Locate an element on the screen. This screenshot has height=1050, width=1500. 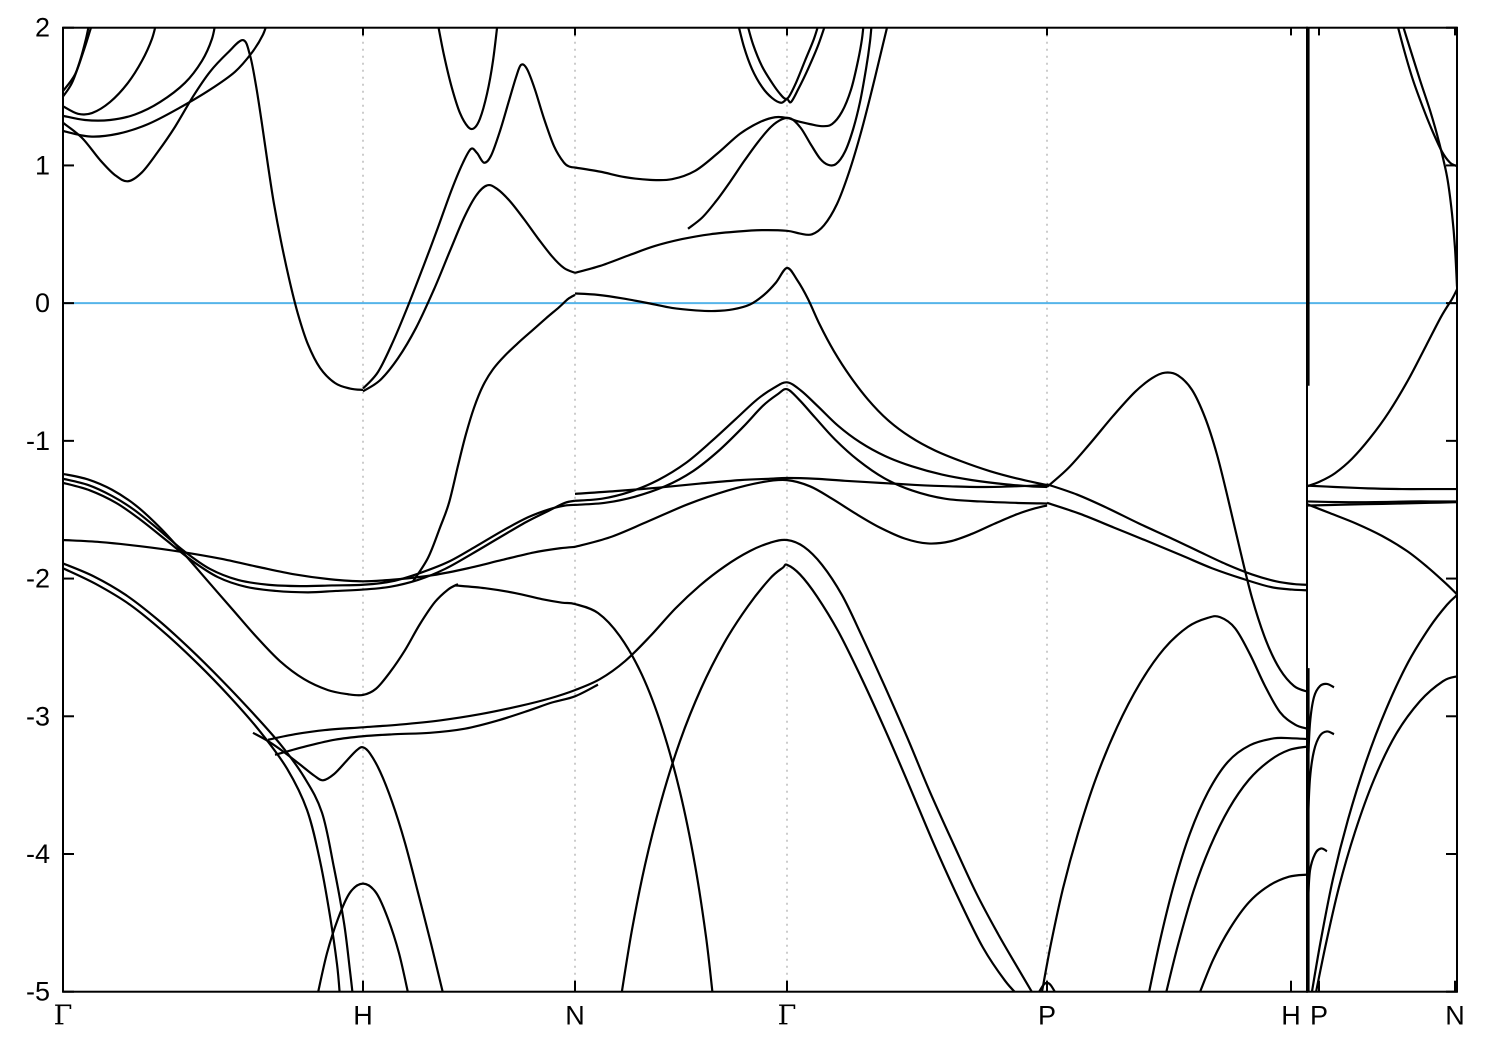
y-tick-label: -4 is located at coordinates (38, 854).